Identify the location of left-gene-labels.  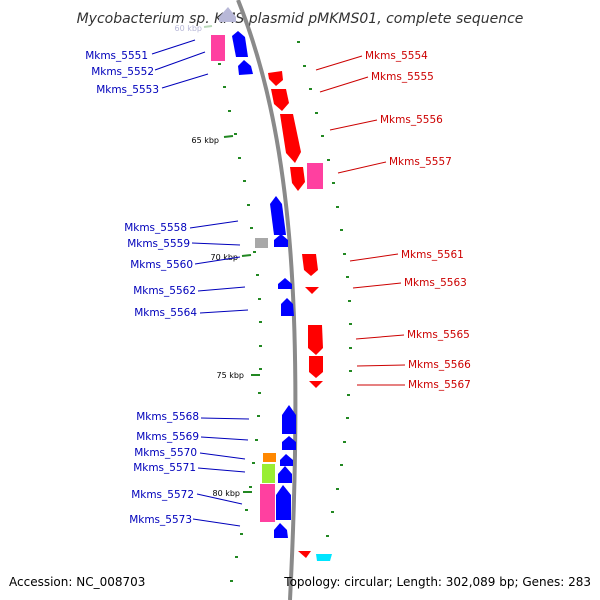
(200, 283).